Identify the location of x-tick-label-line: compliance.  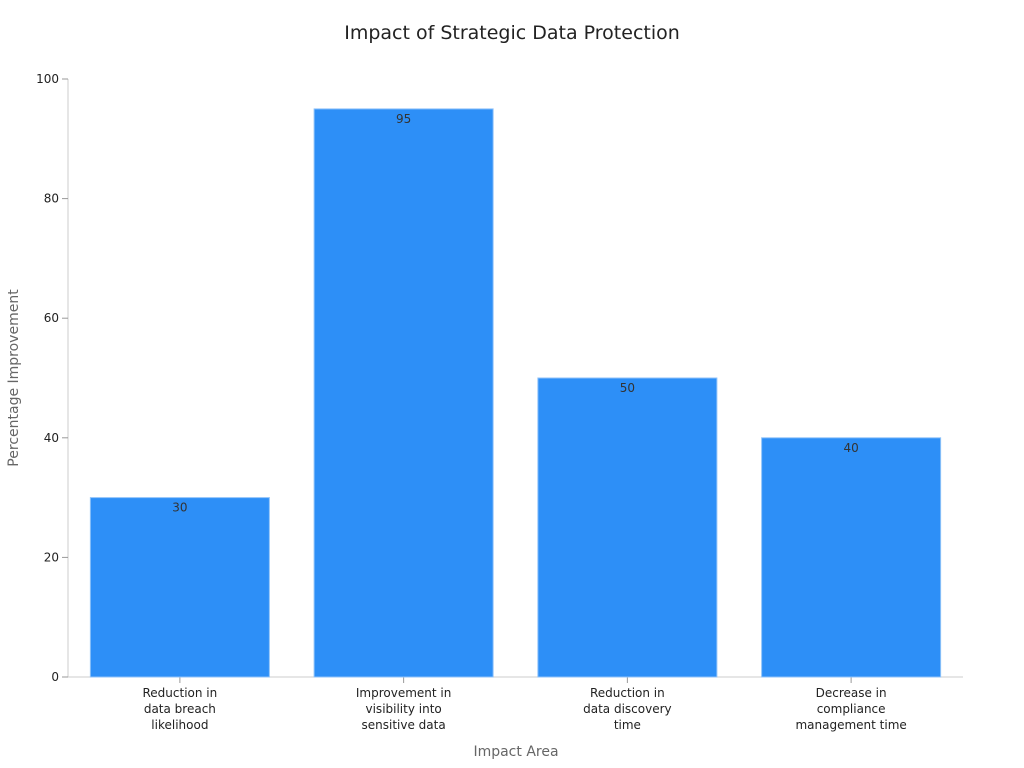
(851, 709).